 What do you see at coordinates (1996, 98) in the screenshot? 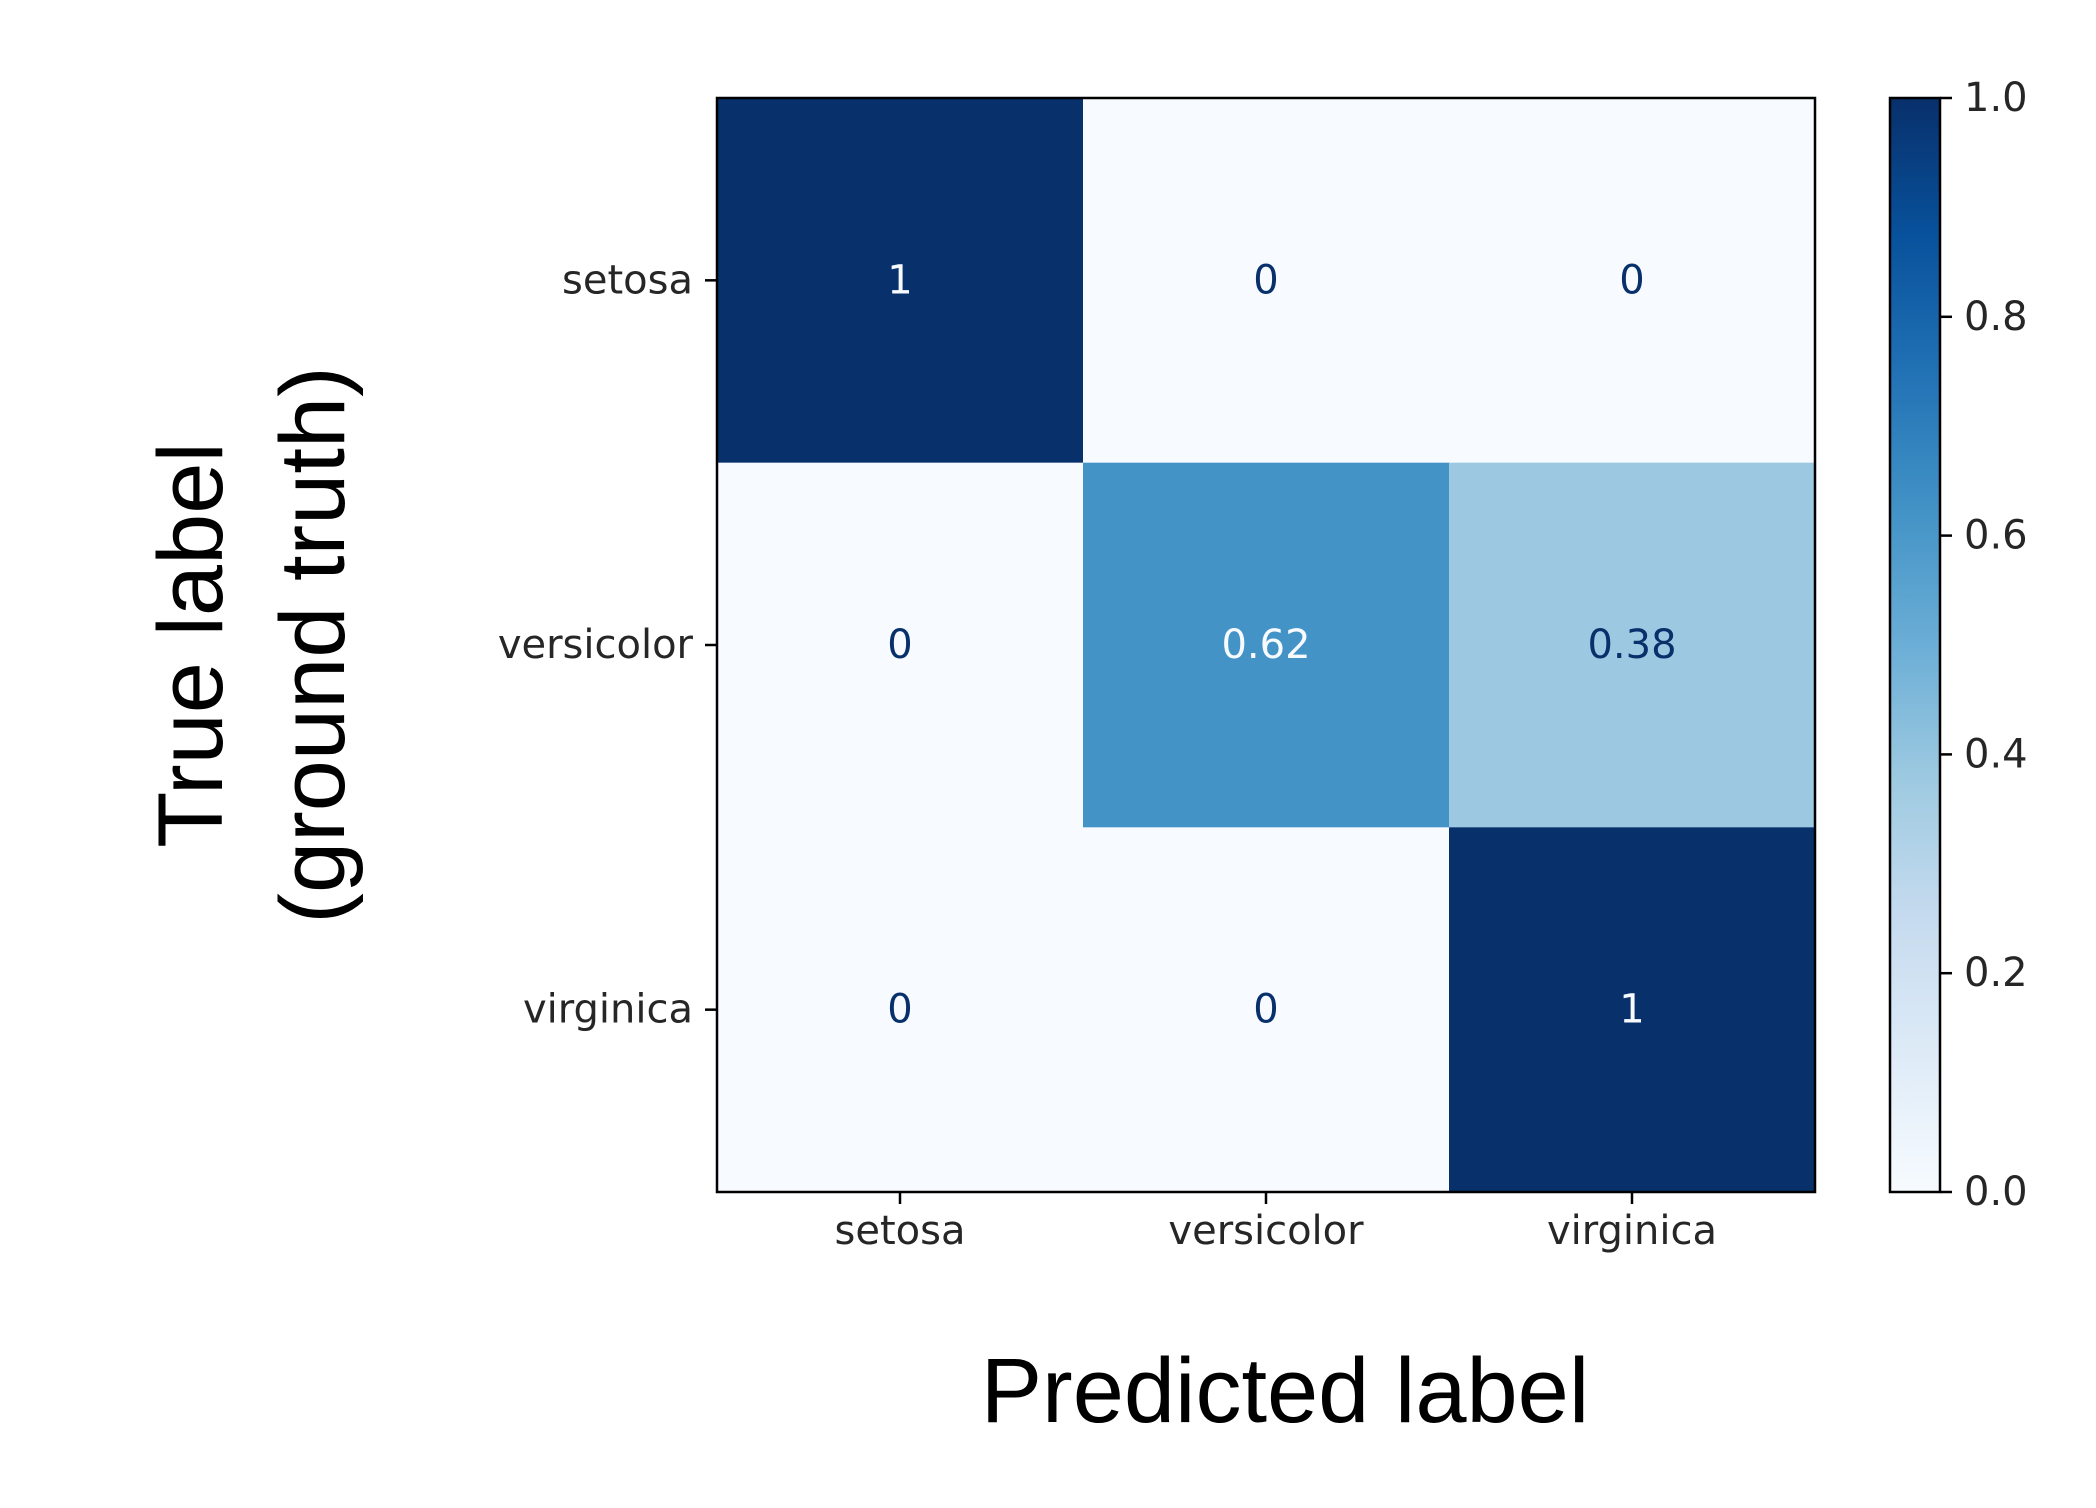
I see `colorbar-tick-label-5: 1.0` at bounding box center [1996, 98].